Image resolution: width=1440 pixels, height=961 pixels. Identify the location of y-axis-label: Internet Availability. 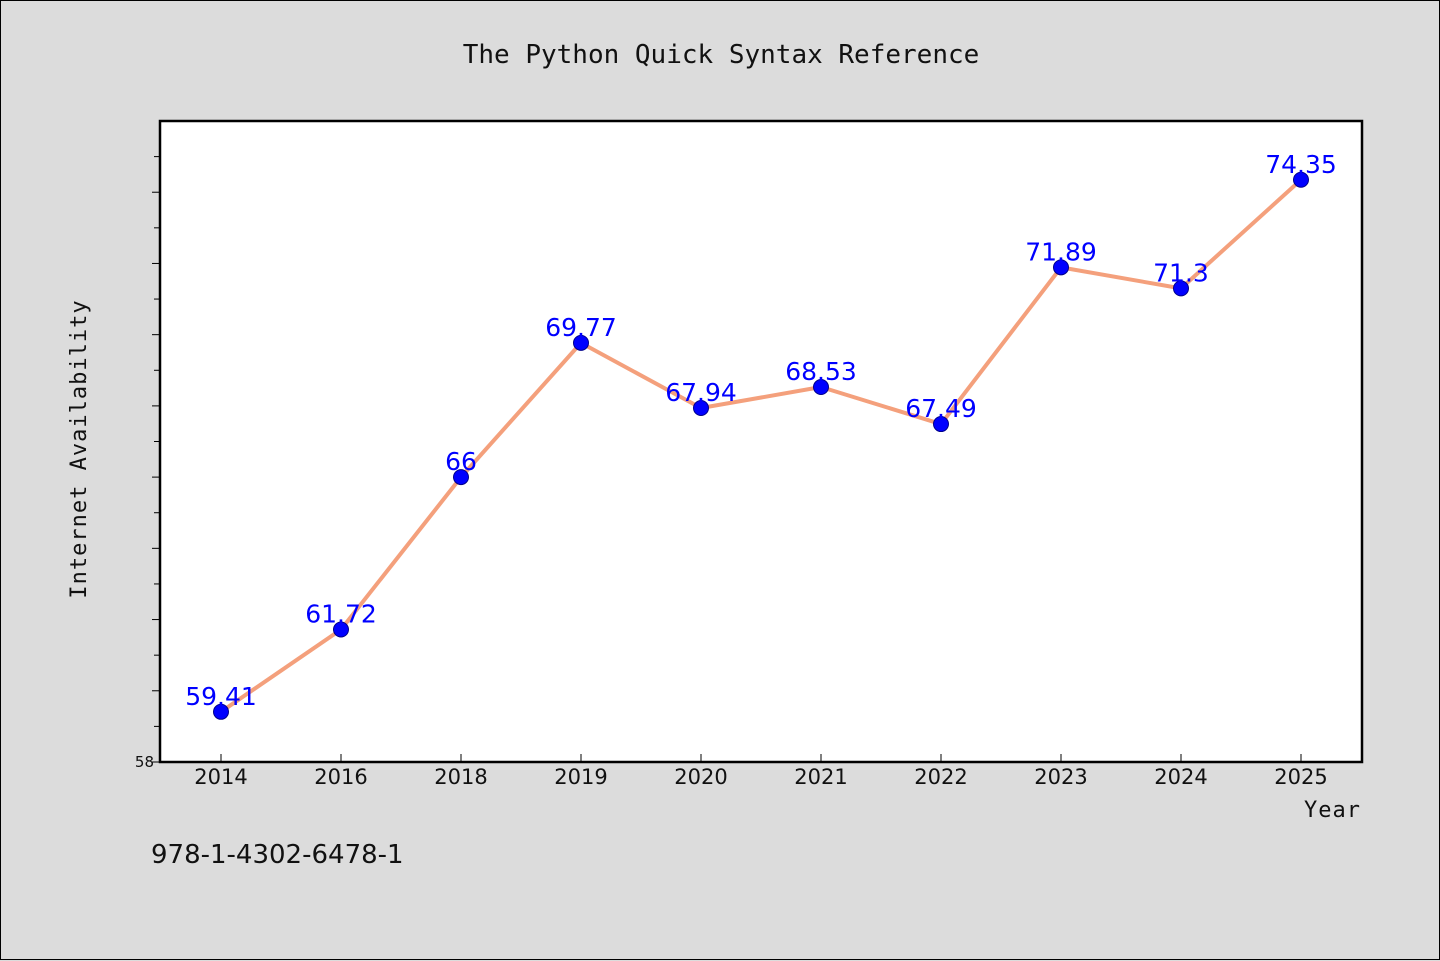
(79, 448).